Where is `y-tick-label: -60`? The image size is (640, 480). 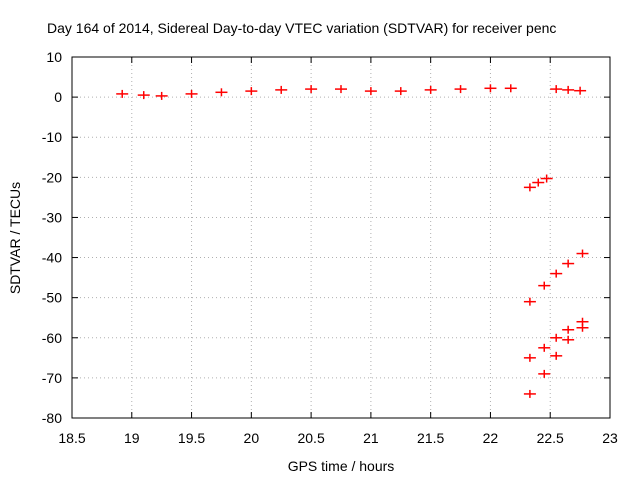
y-tick-label: -60 is located at coordinates (52, 338).